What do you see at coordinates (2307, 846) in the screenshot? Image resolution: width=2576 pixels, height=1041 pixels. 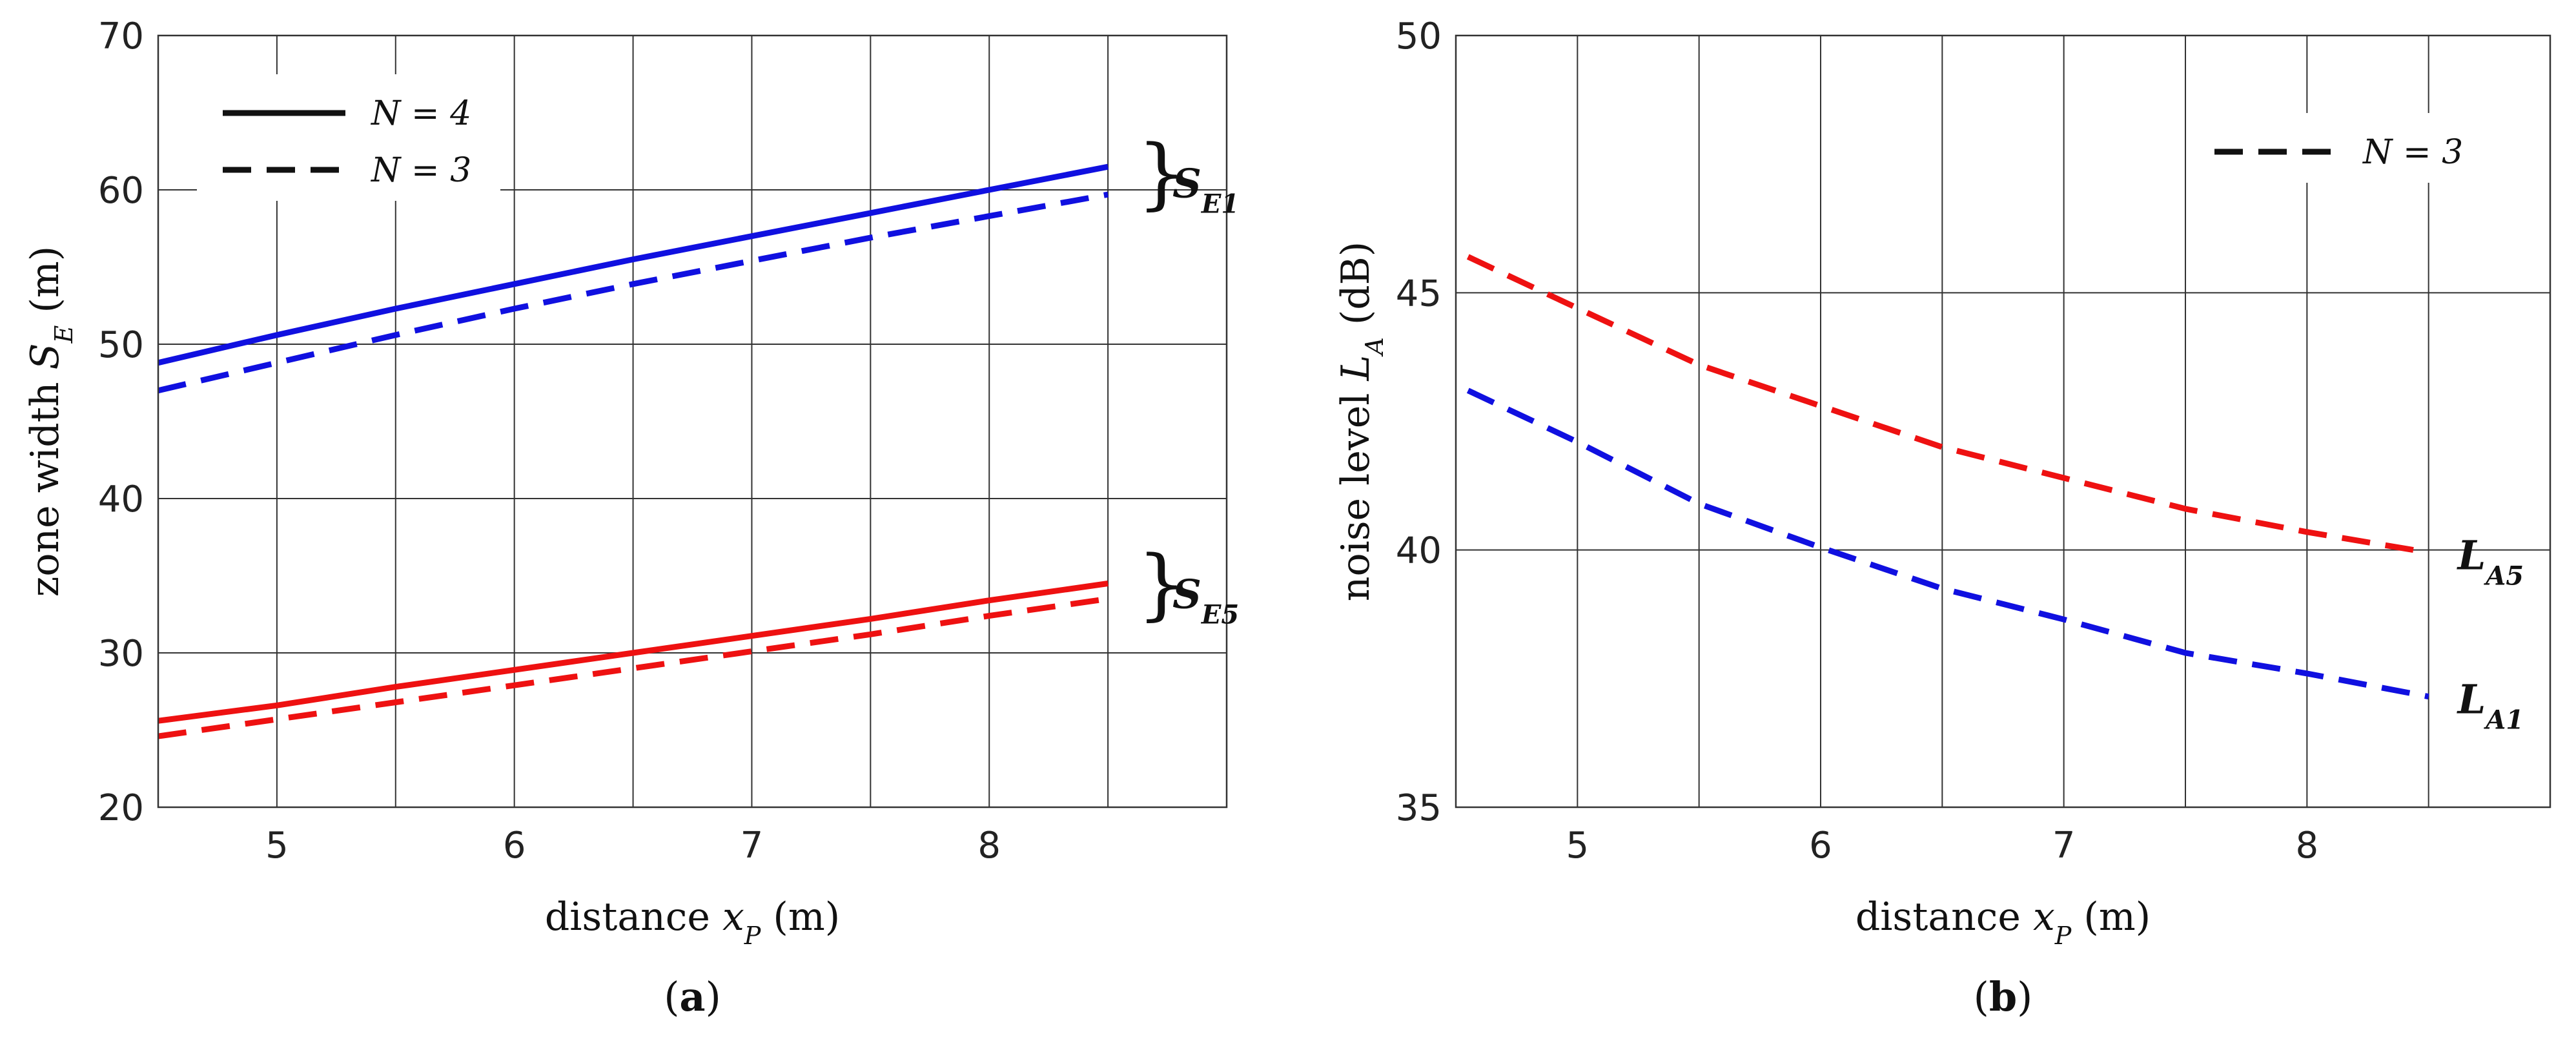 I see `b-x-tick-label: 8` at bounding box center [2307, 846].